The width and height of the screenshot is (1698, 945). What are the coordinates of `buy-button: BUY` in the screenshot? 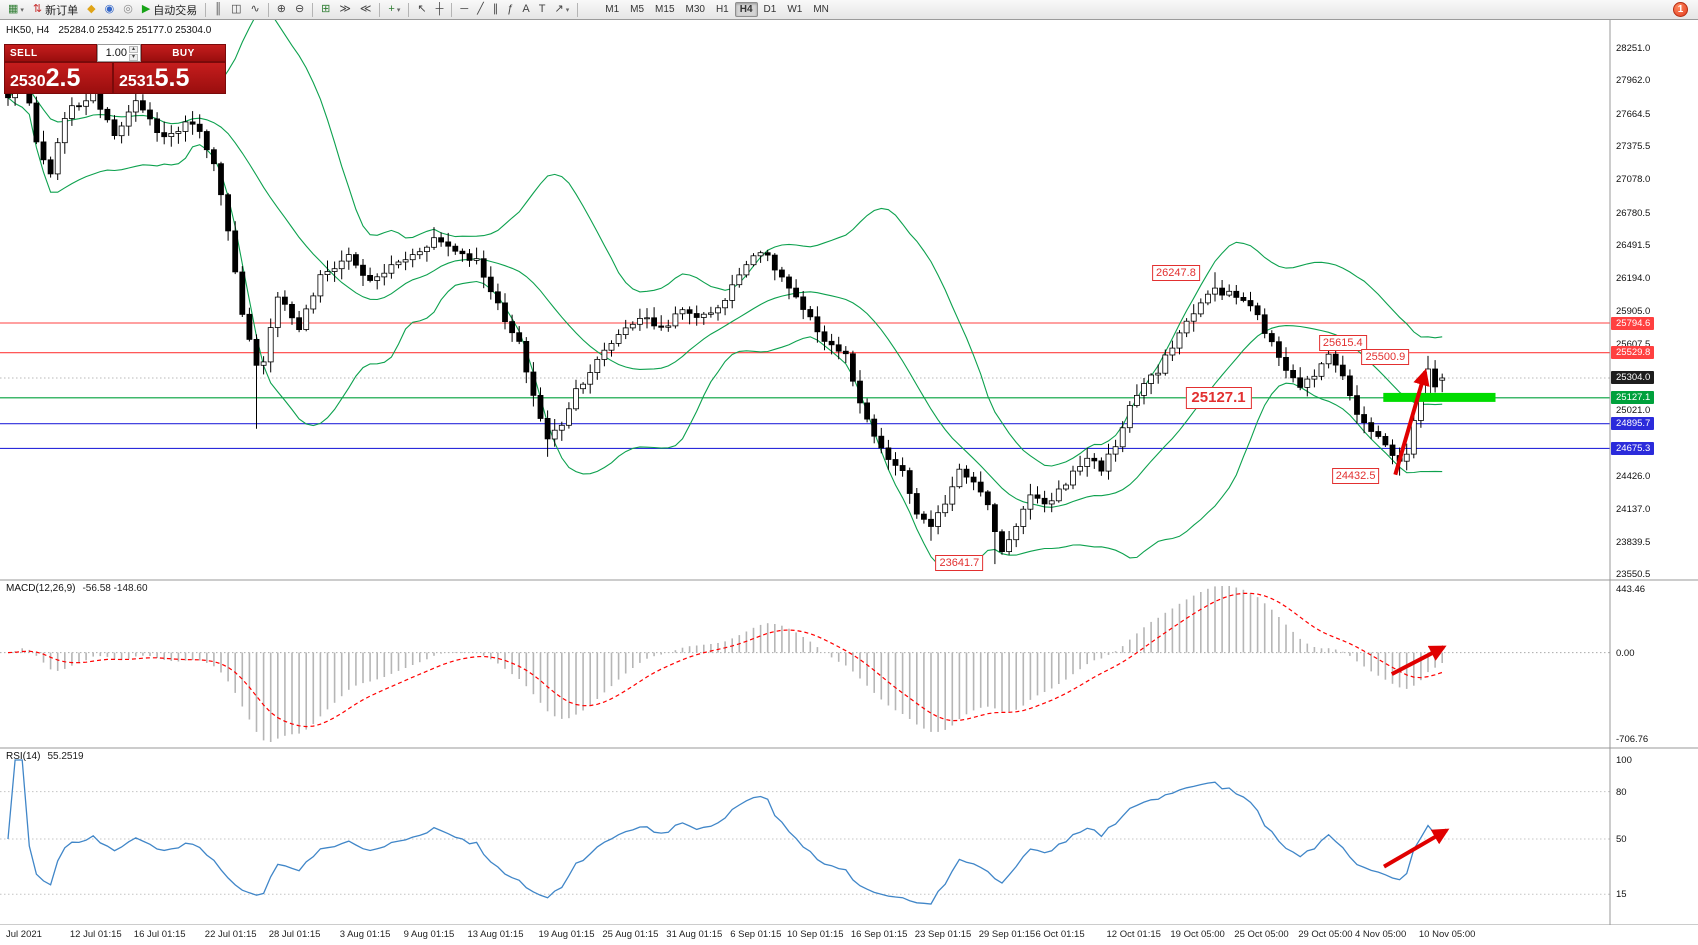 It's located at (183, 53).